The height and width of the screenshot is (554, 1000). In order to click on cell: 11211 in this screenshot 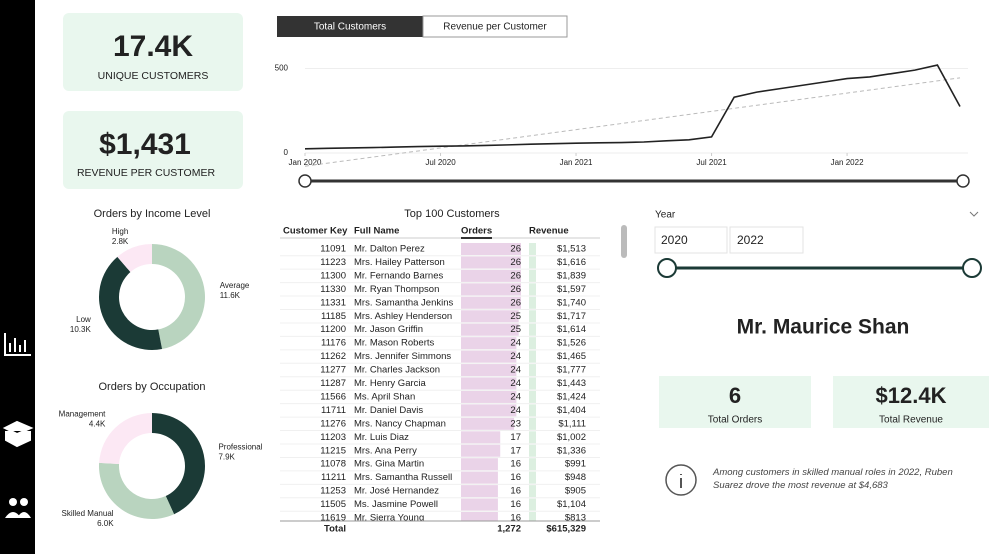, I will do `click(333, 477)`.